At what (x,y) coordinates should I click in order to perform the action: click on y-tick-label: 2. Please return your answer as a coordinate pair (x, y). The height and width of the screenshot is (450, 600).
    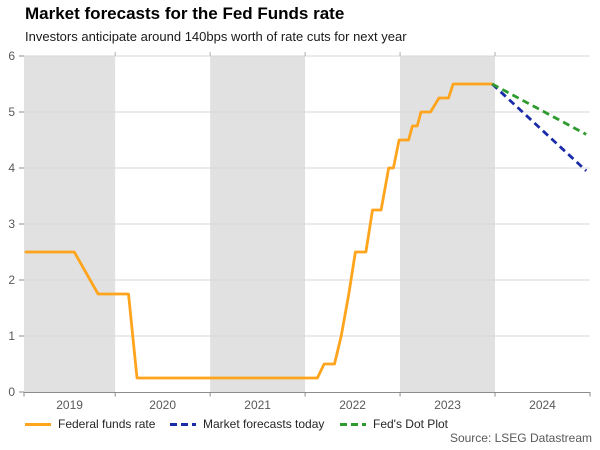
    Looking at the image, I should click on (11, 280).